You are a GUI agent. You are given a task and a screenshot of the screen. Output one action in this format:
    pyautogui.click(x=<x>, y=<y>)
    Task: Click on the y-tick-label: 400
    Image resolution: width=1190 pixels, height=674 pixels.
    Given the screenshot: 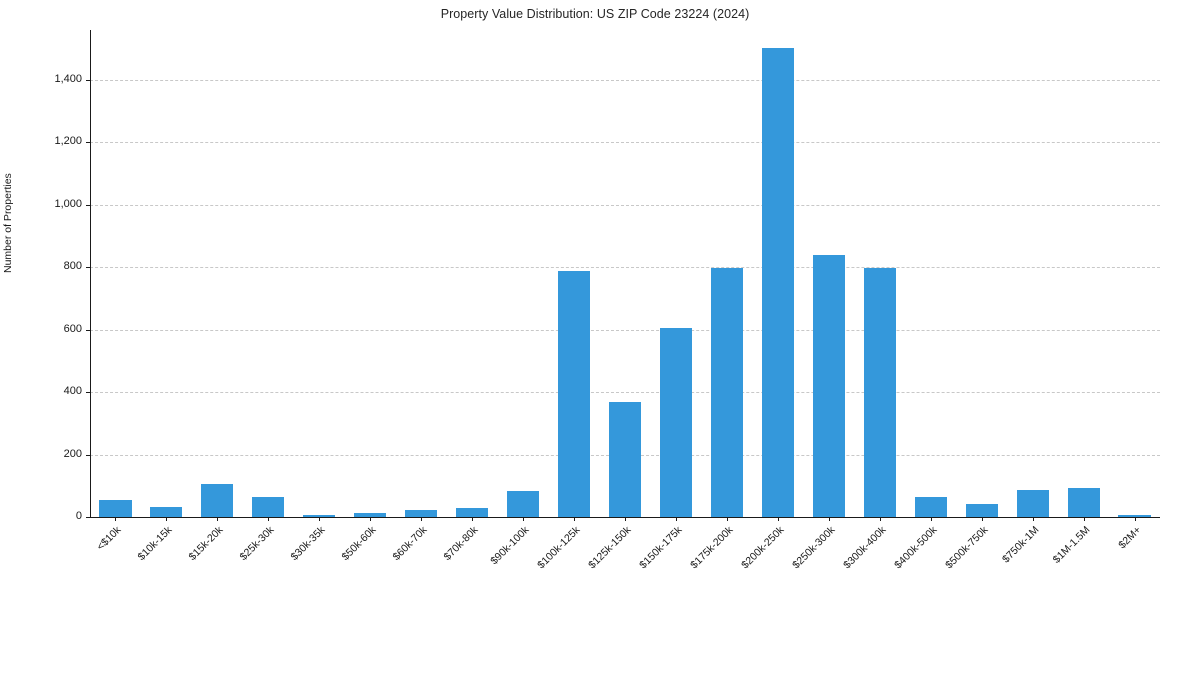 What is the action you would take?
    pyautogui.click(x=72, y=391)
    